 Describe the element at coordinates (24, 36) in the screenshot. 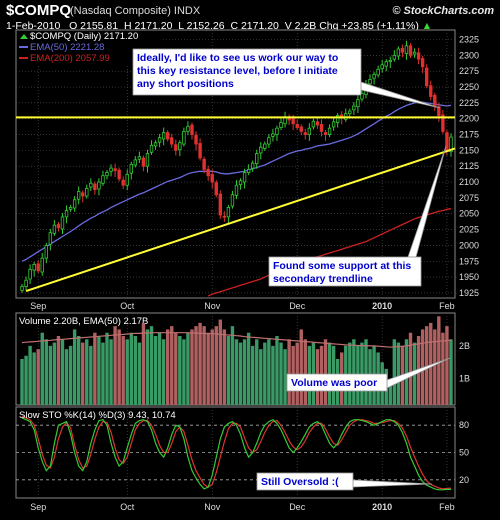

I see `candle-legend-icon` at that location.